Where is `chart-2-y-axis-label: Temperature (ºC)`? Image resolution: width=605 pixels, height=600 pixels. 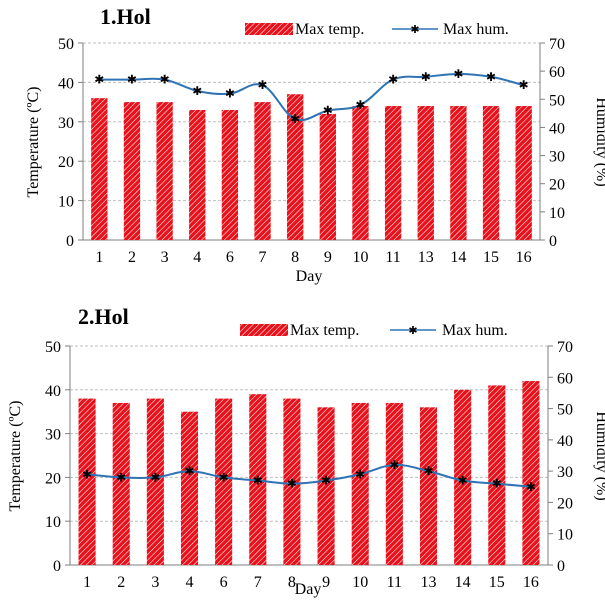 chart-2-y-axis-label: Temperature (ºC) is located at coordinates (15, 456).